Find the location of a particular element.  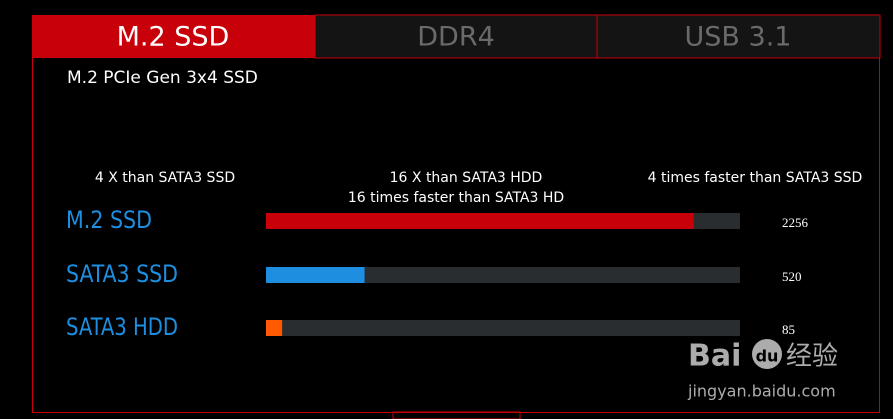

annotation: 4 times faster than SATA3 SSD is located at coordinates (755, 178).